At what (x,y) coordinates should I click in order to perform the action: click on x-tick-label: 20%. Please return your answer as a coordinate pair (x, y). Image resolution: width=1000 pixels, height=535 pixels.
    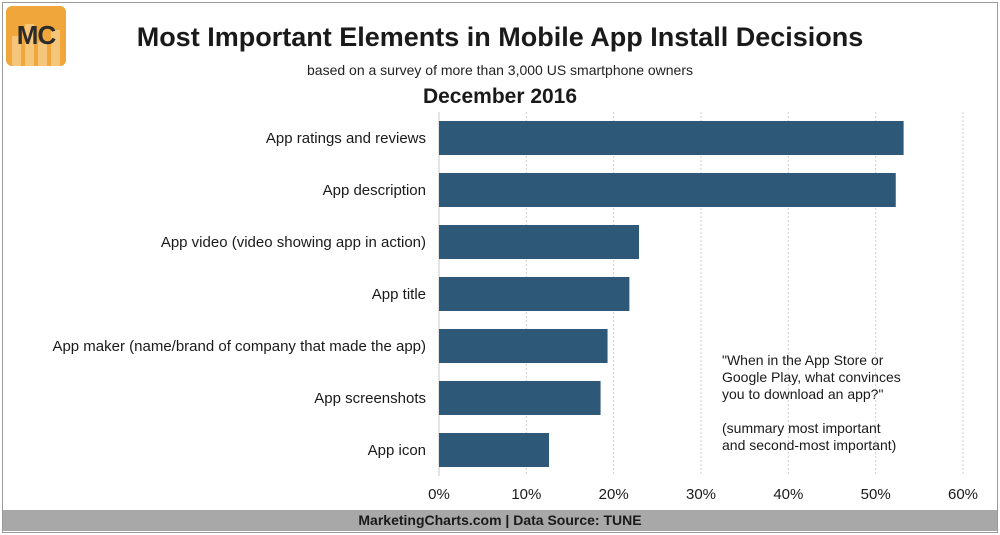
    Looking at the image, I should click on (614, 494).